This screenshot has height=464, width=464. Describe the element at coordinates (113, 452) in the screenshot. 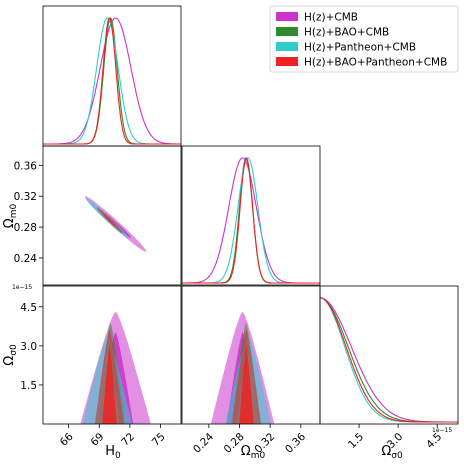

I see `xlabel-h0: H0` at that location.